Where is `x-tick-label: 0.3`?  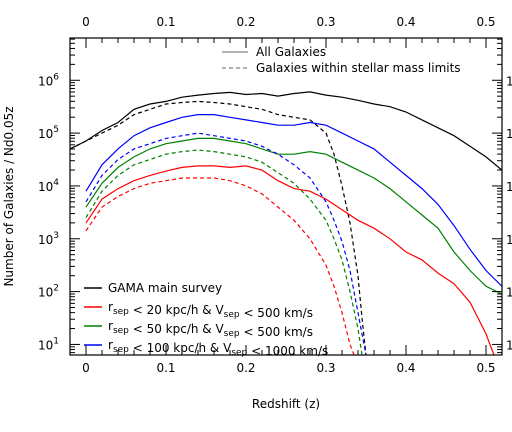
x-tick-label: 0.3 is located at coordinates (325, 368).